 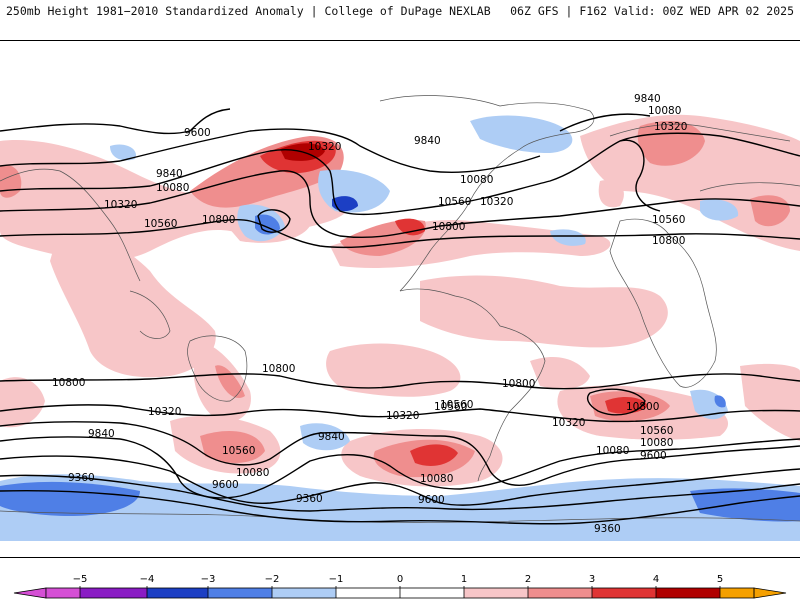 I want to click on colorbar-tick-label: 1, so click(x=464, y=579).